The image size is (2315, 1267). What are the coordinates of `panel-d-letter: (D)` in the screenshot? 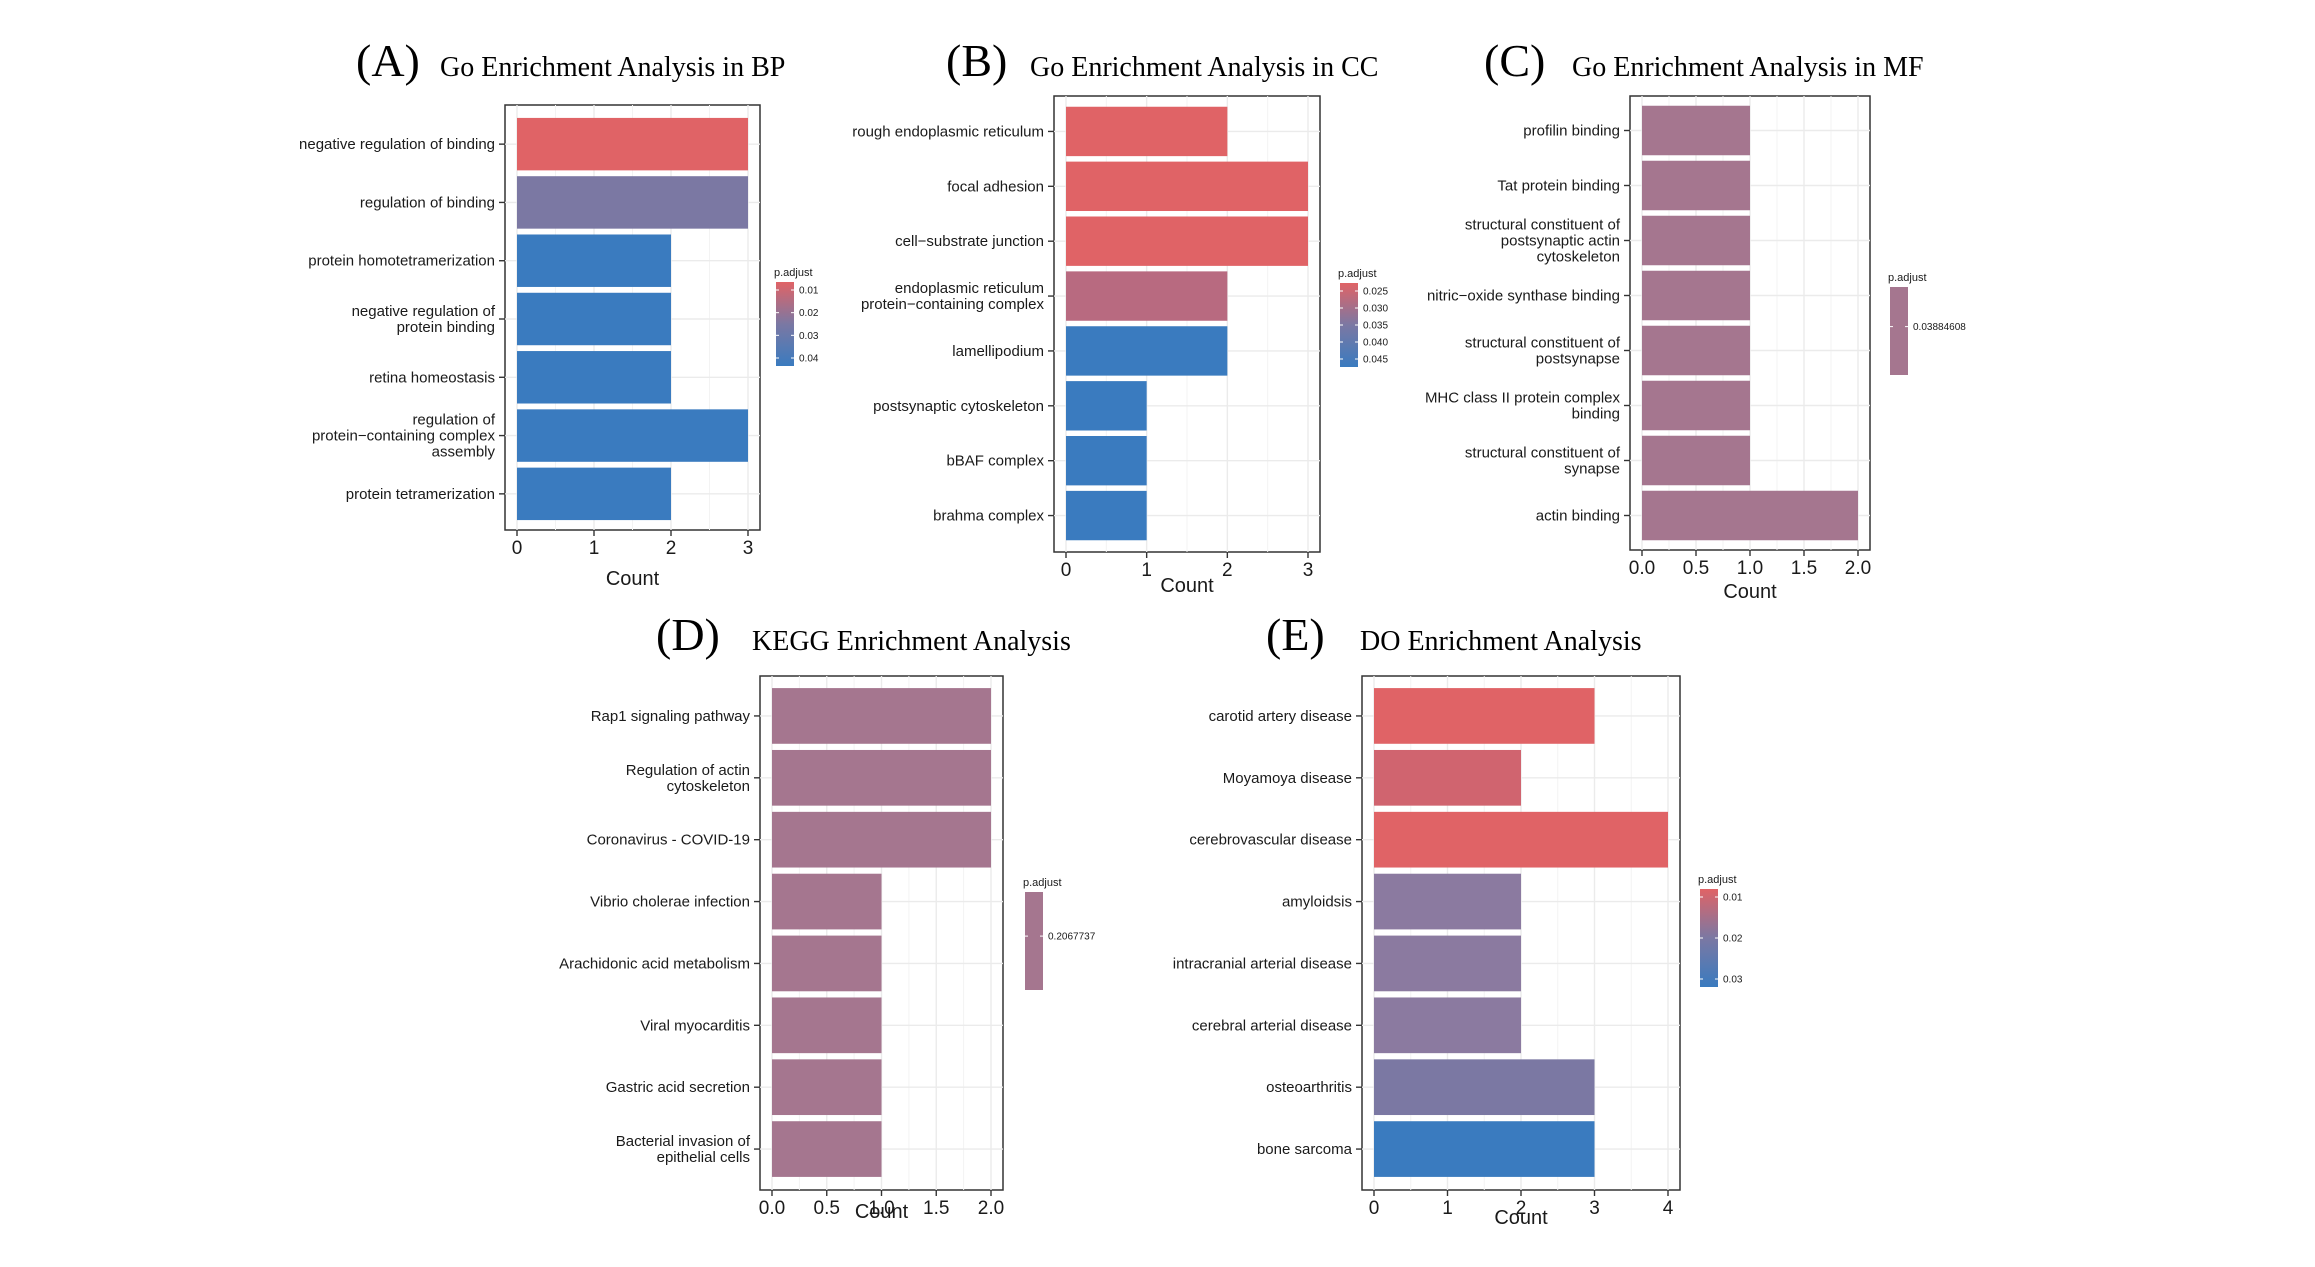 It's located at (688, 634).